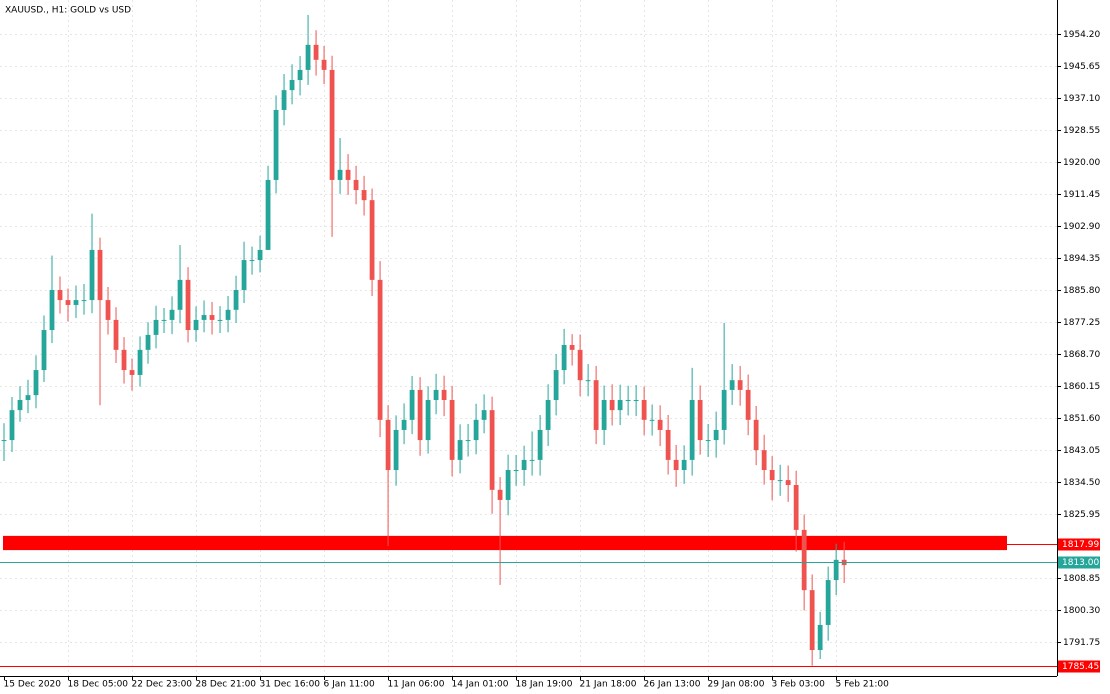  I want to click on x-tick-label: 18 Dec 05:00, so click(98, 685).